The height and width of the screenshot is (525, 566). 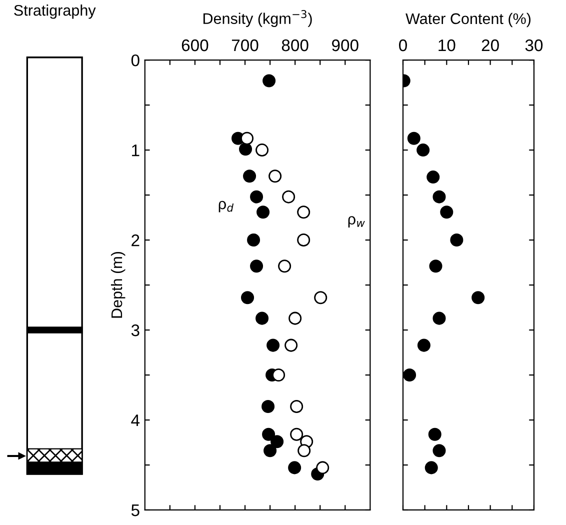 What do you see at coordinates (136, 240) in the screenshot?
I see `y-tick-label: 2` at bounding box center [136, 240].